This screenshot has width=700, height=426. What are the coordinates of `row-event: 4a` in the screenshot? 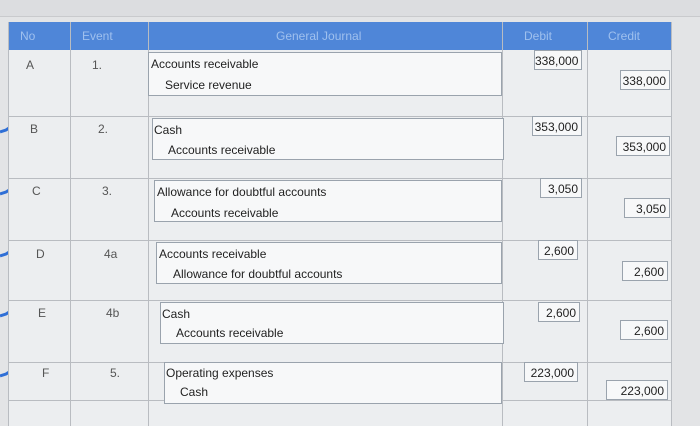 It's located at (111, 254).